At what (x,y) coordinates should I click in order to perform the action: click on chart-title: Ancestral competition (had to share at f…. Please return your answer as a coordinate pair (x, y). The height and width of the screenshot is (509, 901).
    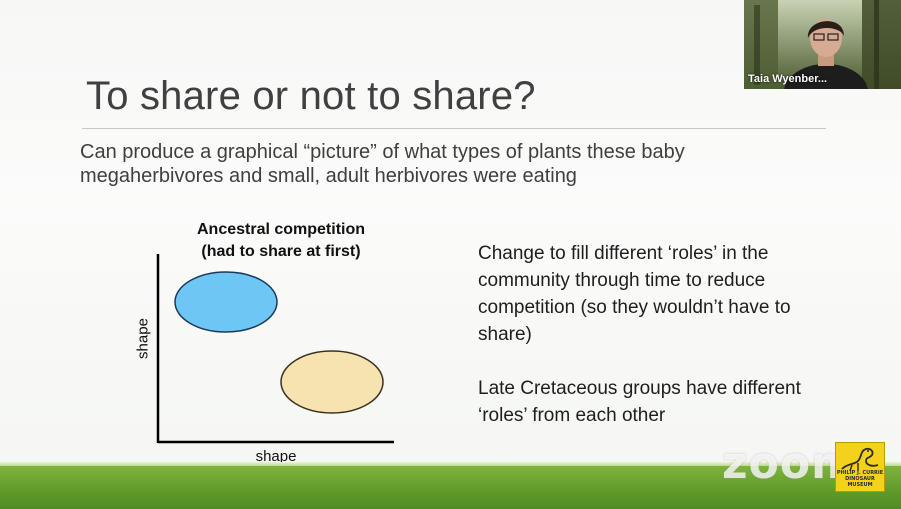
    Looking at the image, I should click on (281, 240).